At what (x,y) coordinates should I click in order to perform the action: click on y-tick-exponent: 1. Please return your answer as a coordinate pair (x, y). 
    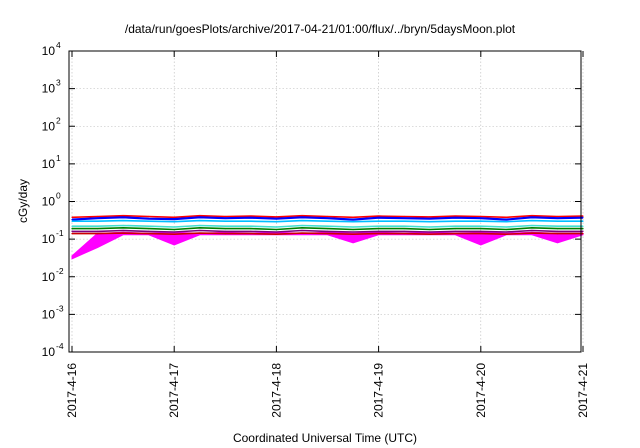
    Looking at the image, I should click on (58, 158).